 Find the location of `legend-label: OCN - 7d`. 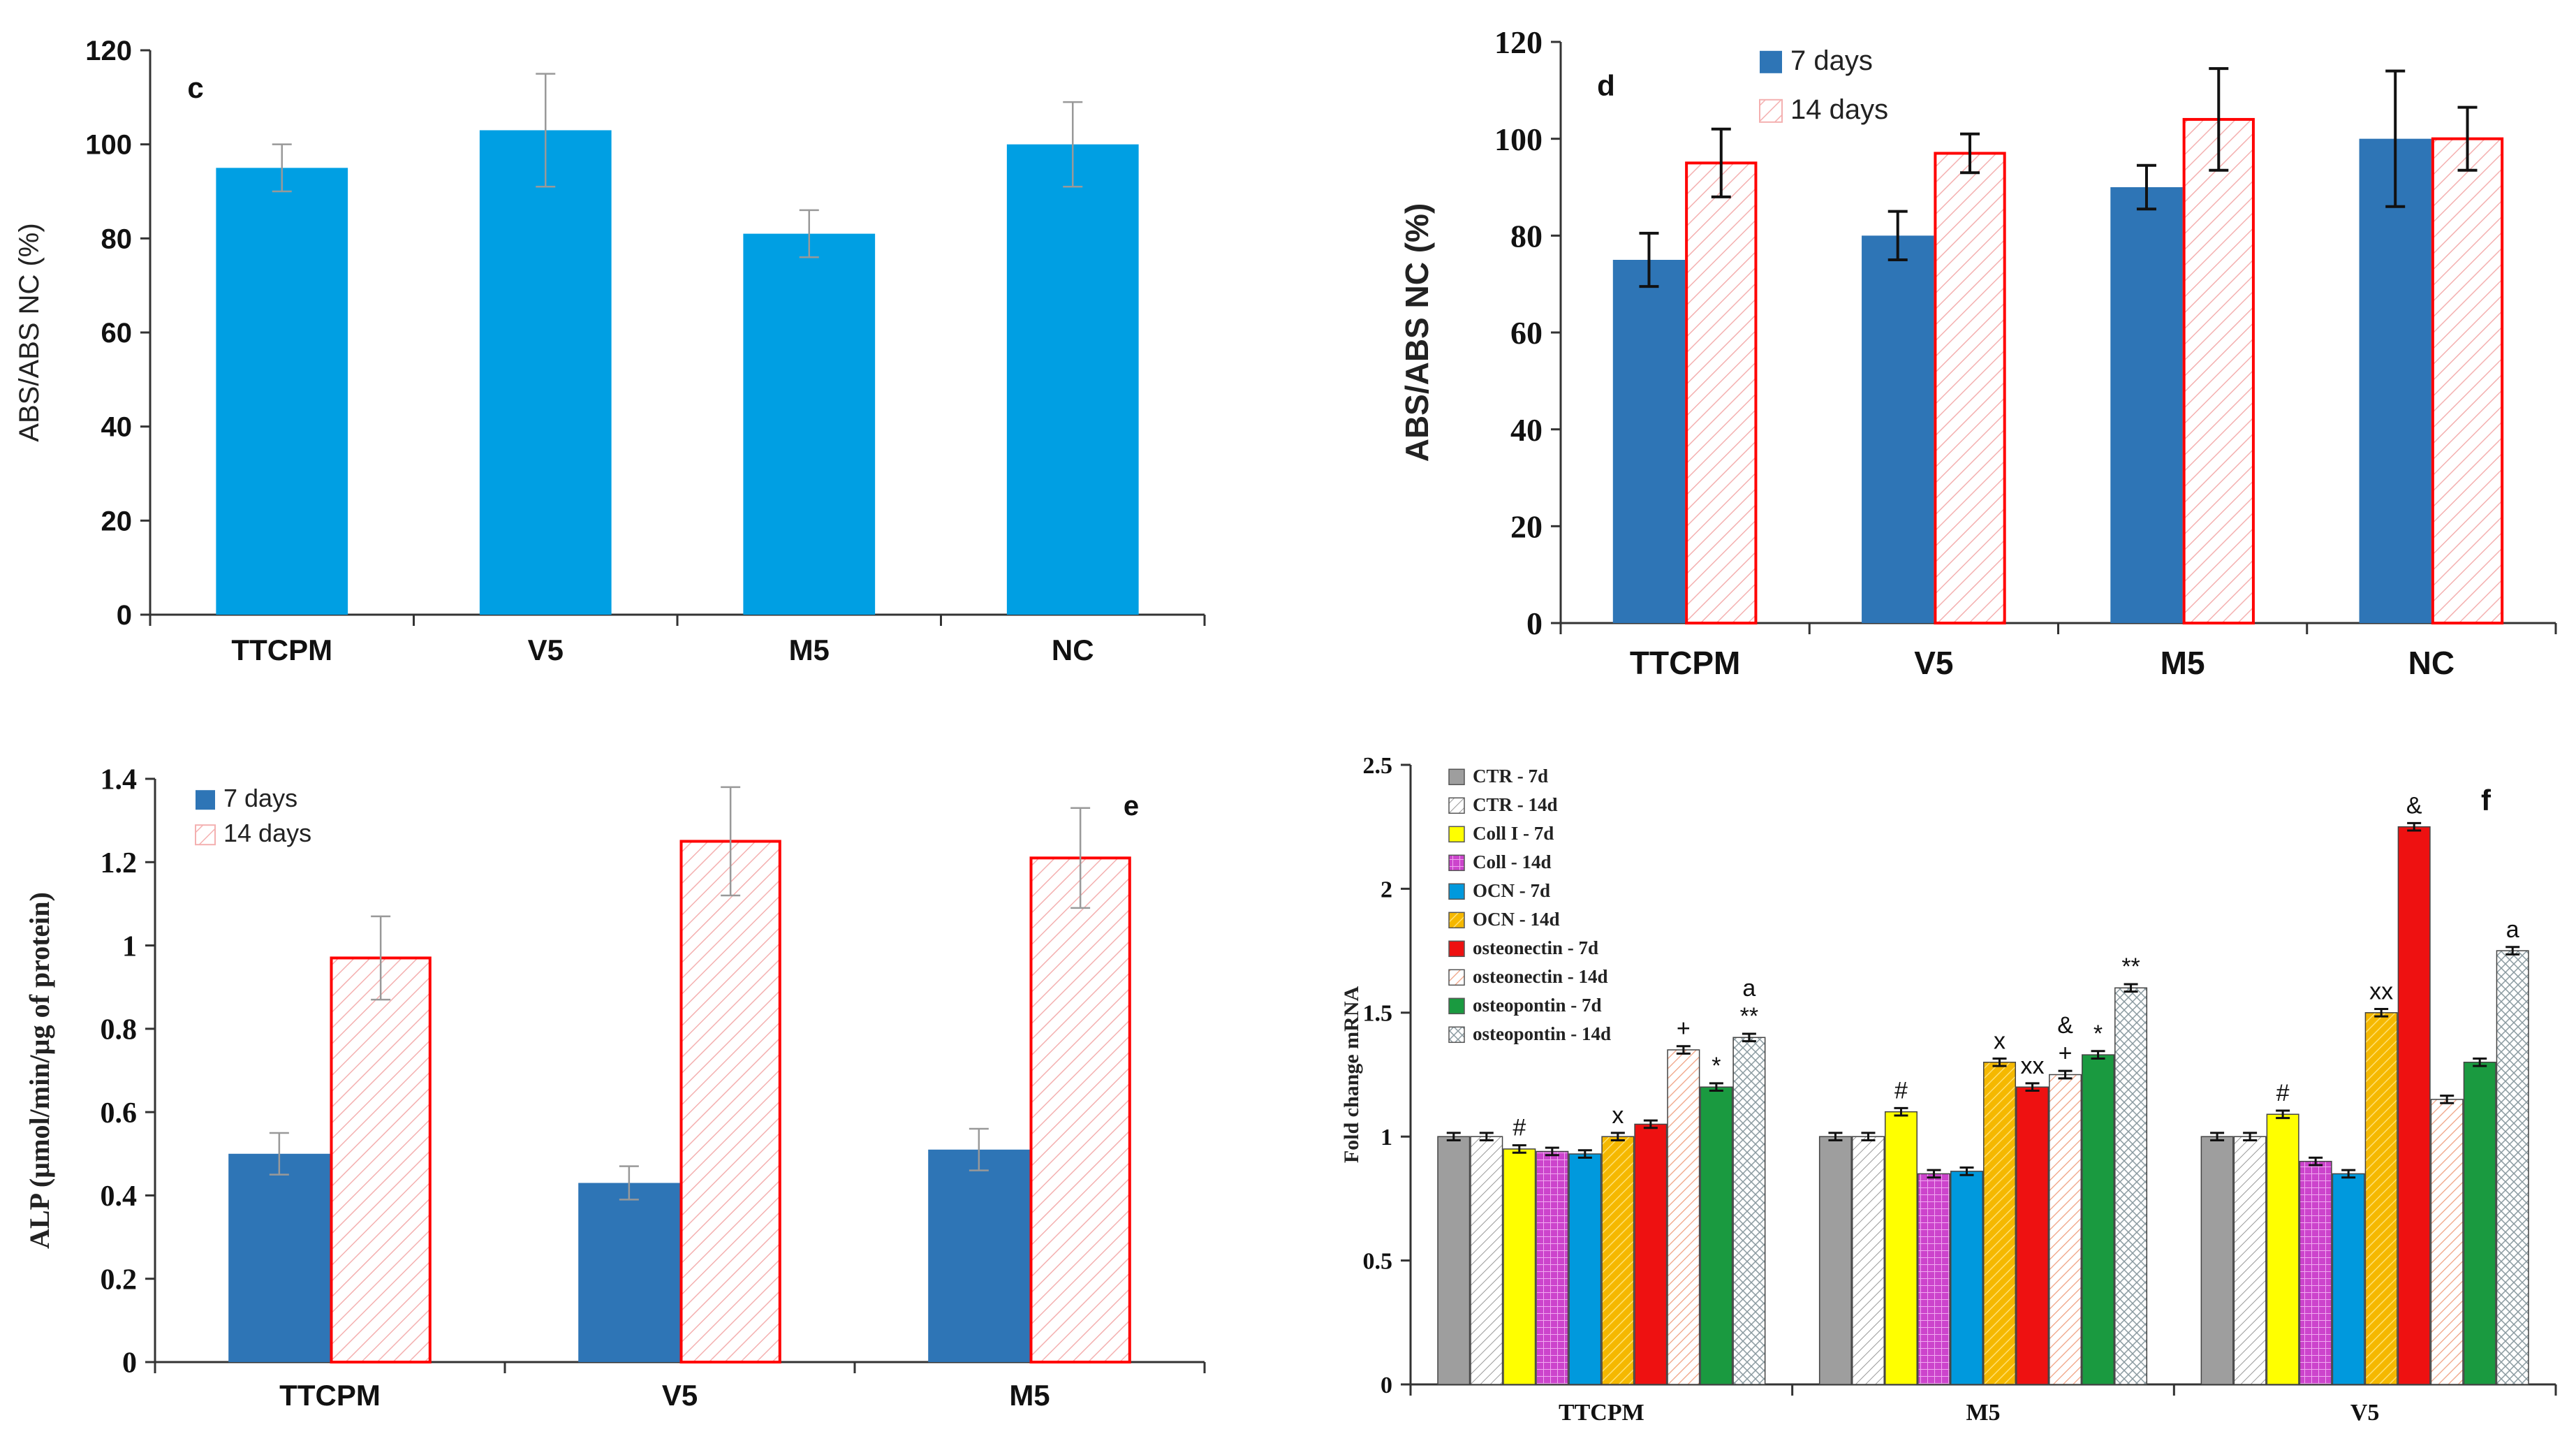

legend-label: OCN - 7d is located at coordinates (1511, 890).